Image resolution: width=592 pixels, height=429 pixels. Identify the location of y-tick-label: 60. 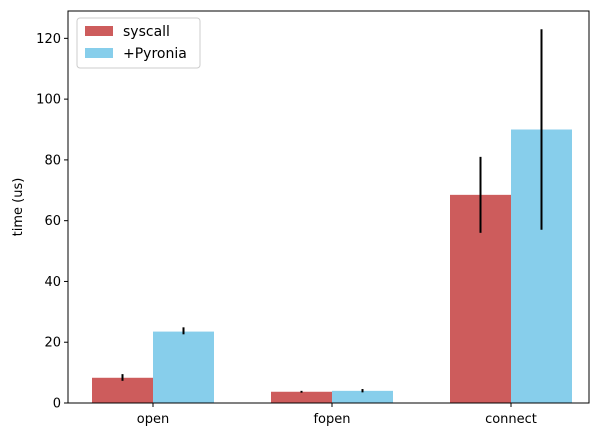
(52, 221).